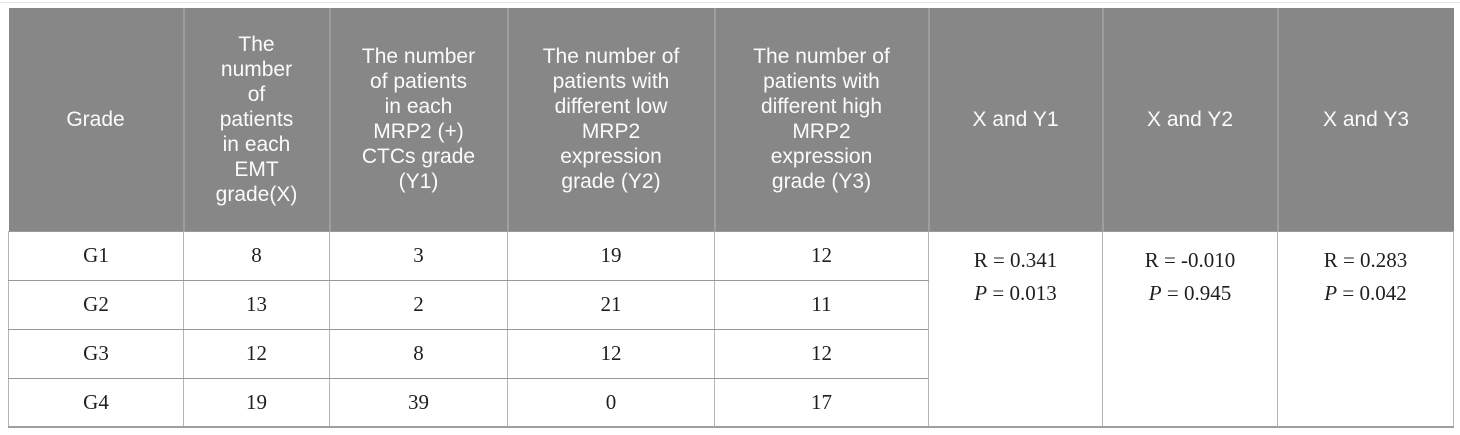 The width and height of the screenshot is (1460, 435). What do you see at coordinates (1016, 119) in the screenshot?
I see `header-x-and-y1: X and Y1` at bounding box center [1016, 119].